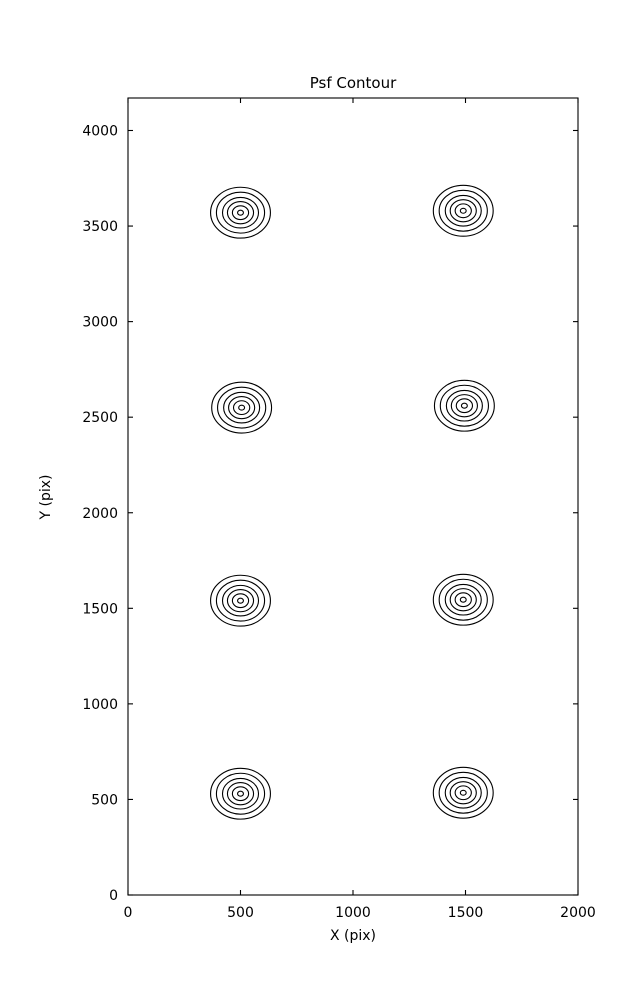  I want to click on y-tick-label-5: 2500, so click(100, 418).